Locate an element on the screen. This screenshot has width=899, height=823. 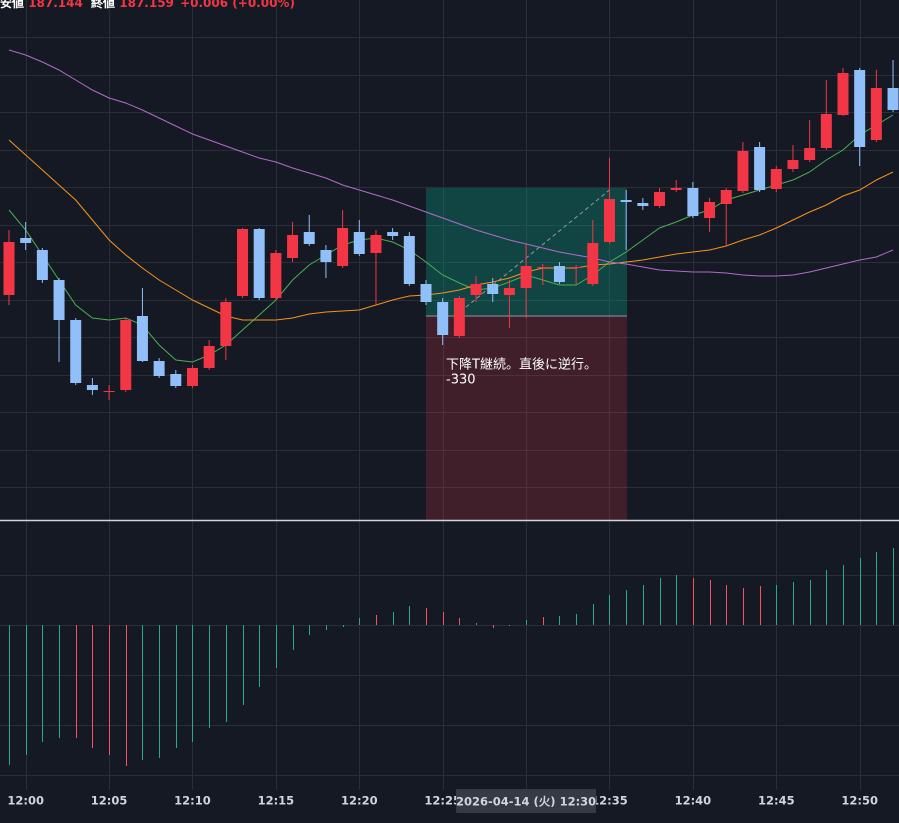
x-tick-label: 12:15 is located at coordinates (276, 801).